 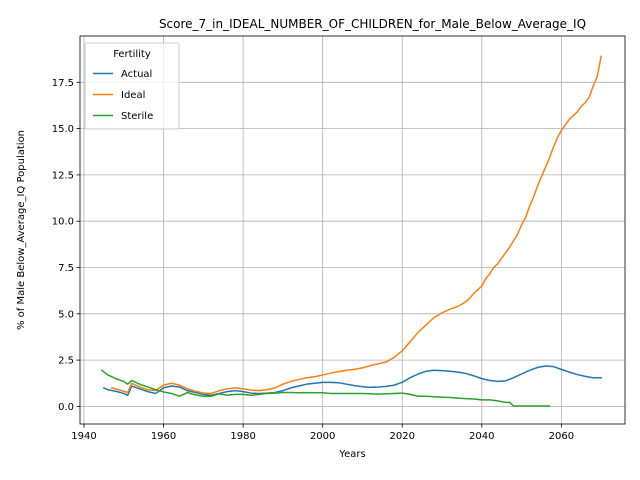 I want to click on legend-label-sterile: Sterile, so click(x=137, y=116).